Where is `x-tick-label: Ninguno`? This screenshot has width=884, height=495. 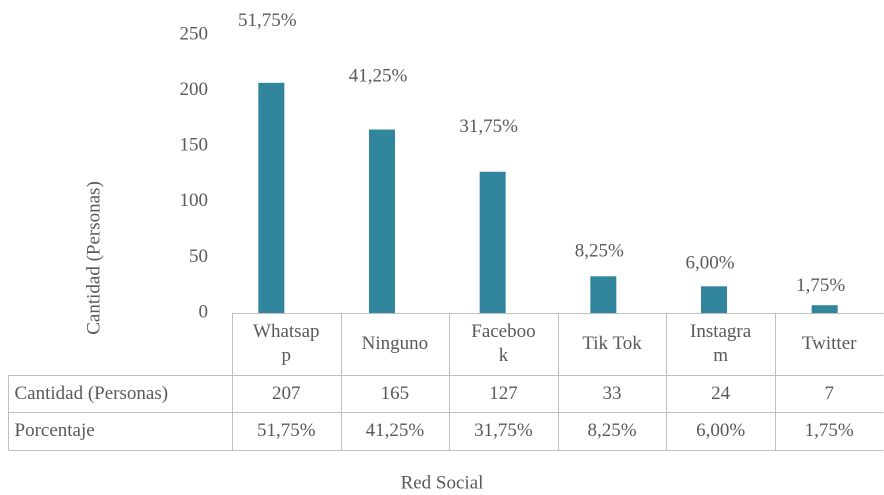 x-tick-label: Ninguno is located at coordinates (395, 344).